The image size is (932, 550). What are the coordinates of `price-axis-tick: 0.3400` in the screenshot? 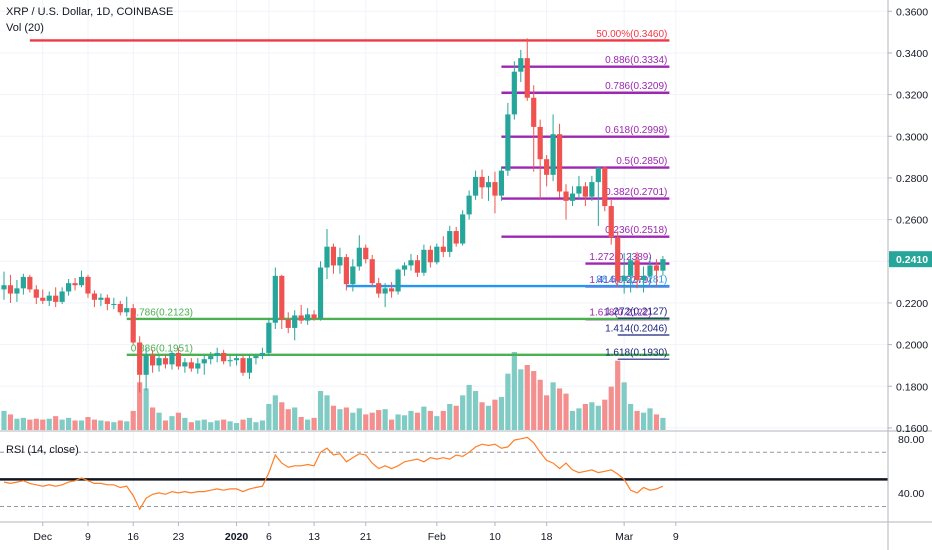 It's located at (912, 54).